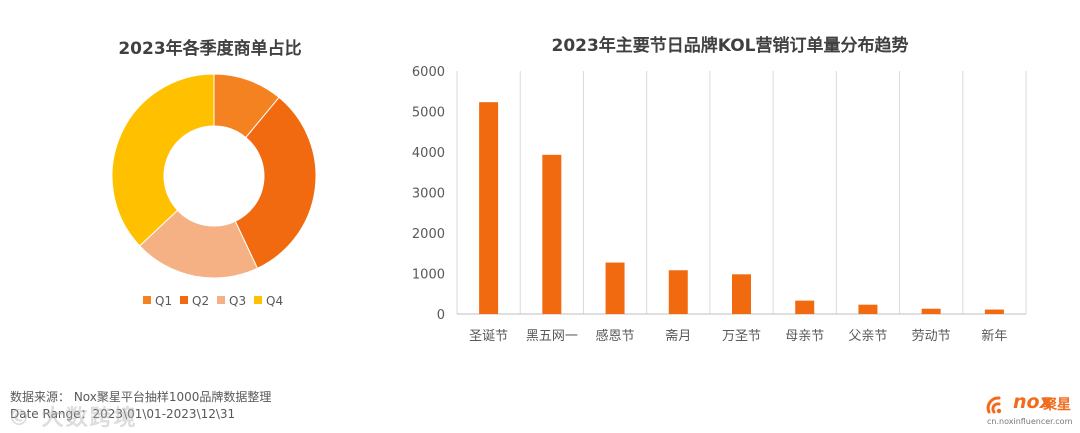  I want to click on legend-label-q2: Q2, so click(200, 301).